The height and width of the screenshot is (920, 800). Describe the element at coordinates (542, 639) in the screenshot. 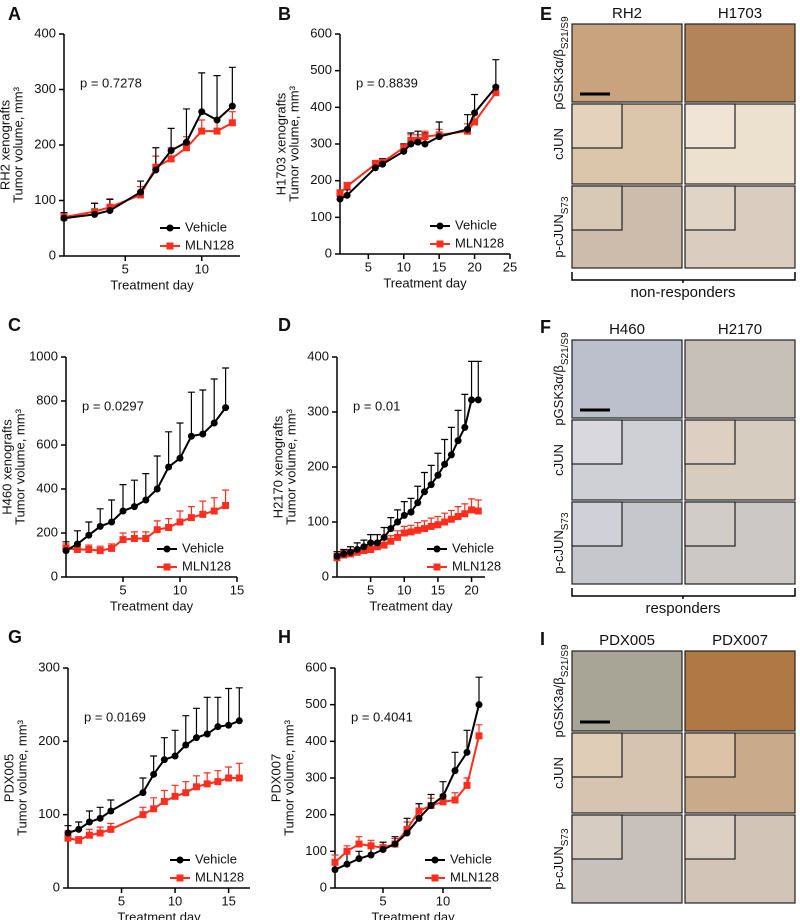

I see `panel-letter: I` at that location.